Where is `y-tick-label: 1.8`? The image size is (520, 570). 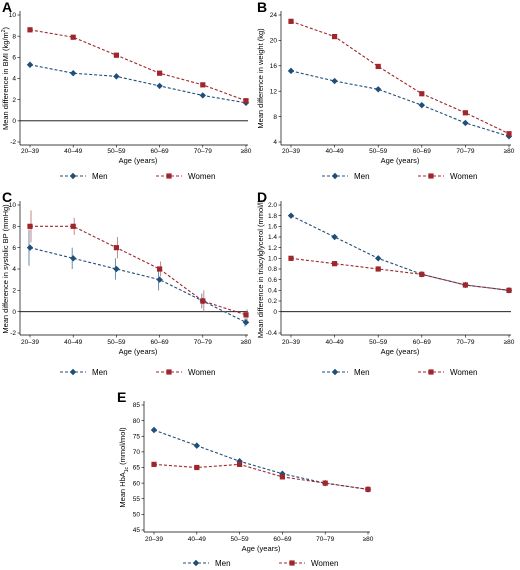 y-tick-label: 1.8 is located at coordinates (272, 216).